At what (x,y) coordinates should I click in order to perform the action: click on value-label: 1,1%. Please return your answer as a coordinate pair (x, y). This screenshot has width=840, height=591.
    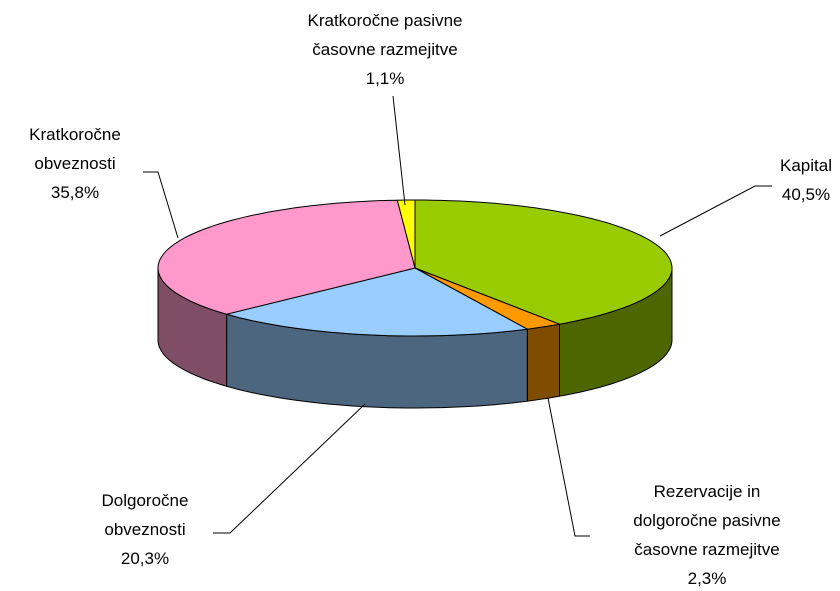
    Looking at the image, I should click on (385, 78).